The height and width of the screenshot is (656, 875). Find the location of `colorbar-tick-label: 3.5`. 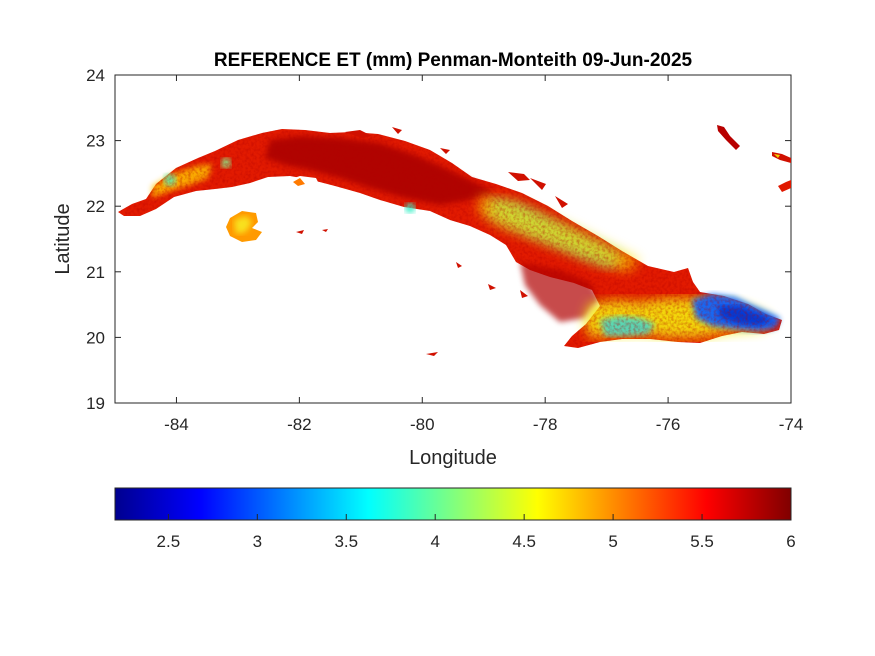

colorbar-tick-label: 3.5 is located at coordinates (346, 541).